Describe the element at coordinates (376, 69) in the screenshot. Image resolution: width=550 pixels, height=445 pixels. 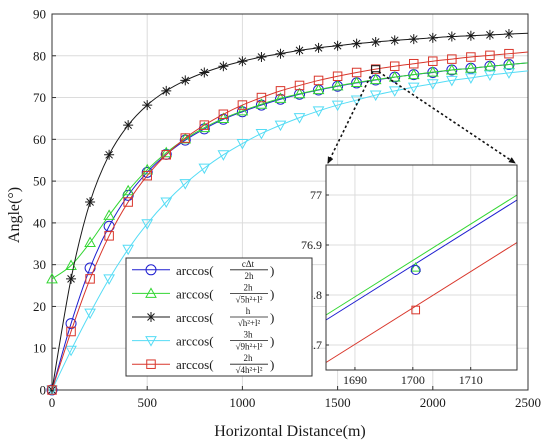
I see `zoom-box` at that location.